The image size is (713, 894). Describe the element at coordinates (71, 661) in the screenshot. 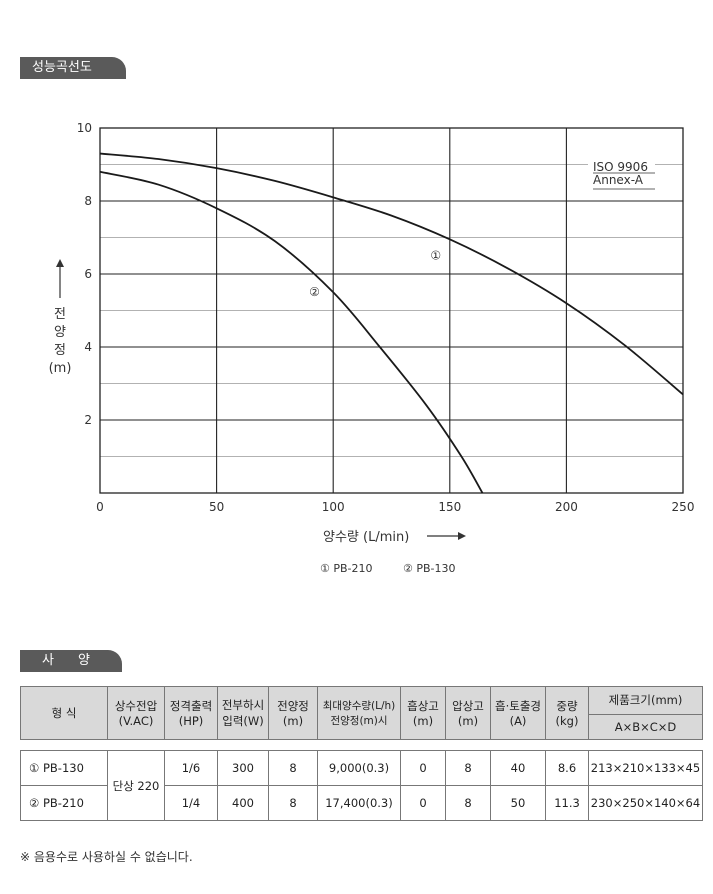

I see `specs-section-tag: 사 양` at that location.